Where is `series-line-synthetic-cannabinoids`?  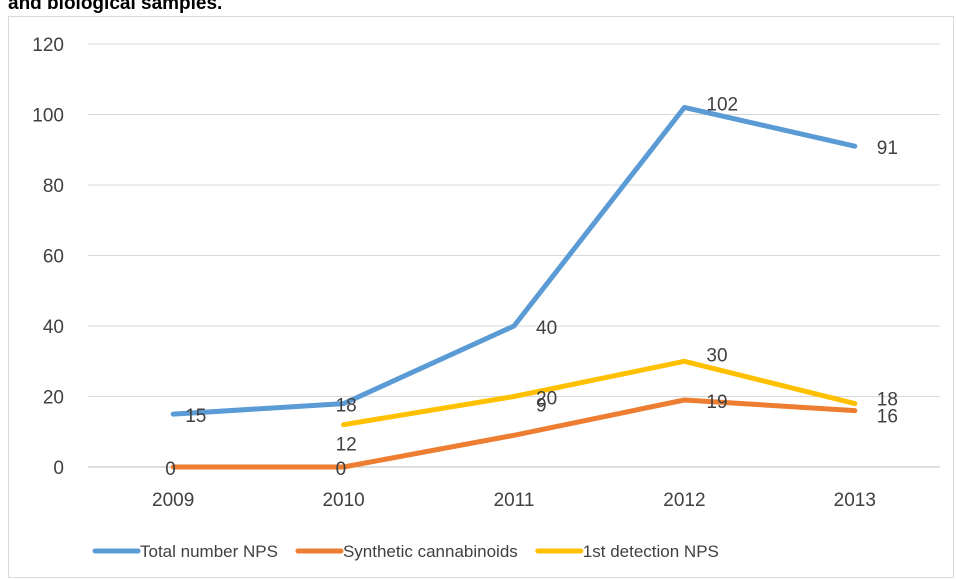 series-line-synthetic-cannabinoids is located at coordinates (514, 433).